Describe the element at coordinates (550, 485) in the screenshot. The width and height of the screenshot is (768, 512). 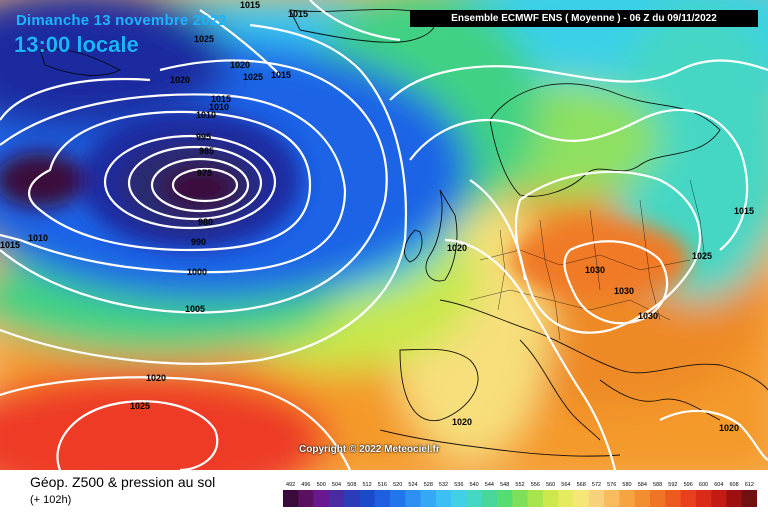
I see `scale-label: 560` at that location.